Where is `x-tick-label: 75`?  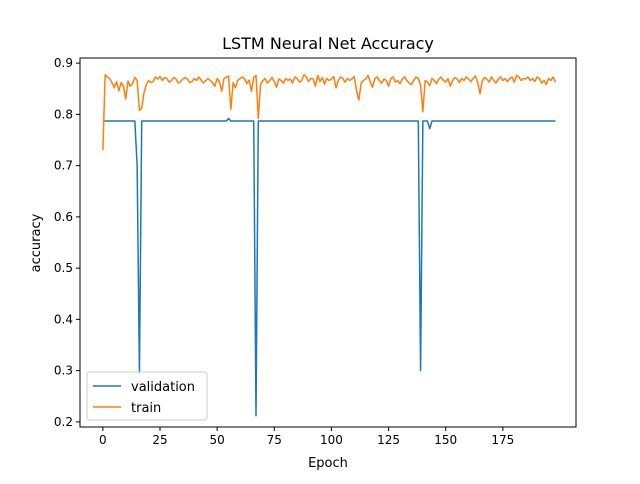 x-tick-label: 75 is located at coordinates (274, 440).